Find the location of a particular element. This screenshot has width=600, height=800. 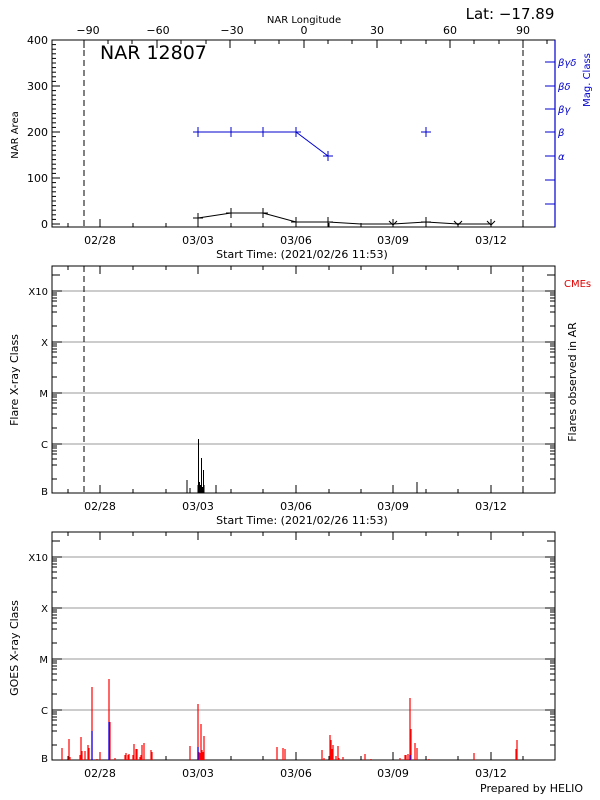

y-tick-200: 200 is located at coordinates (37, 132).